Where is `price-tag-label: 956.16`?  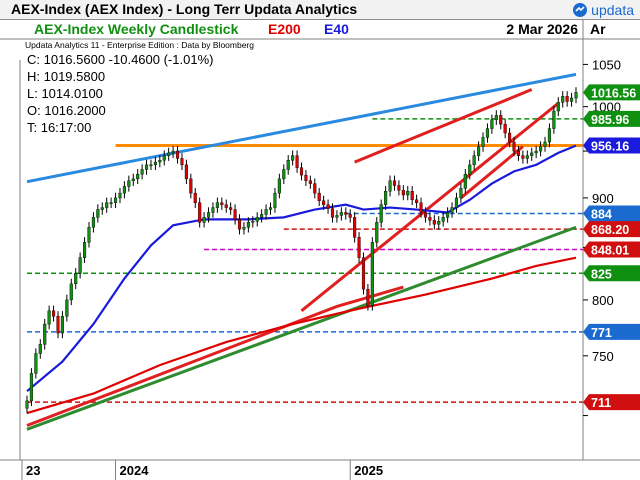 price-tag-label: 956.16 is located at coordinates (610, 146).